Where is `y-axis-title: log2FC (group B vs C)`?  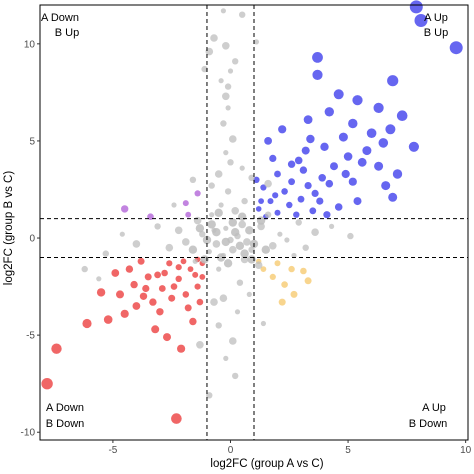 y-axis-title: log2FC (group B vs C) is located at coordinates (9, 228).